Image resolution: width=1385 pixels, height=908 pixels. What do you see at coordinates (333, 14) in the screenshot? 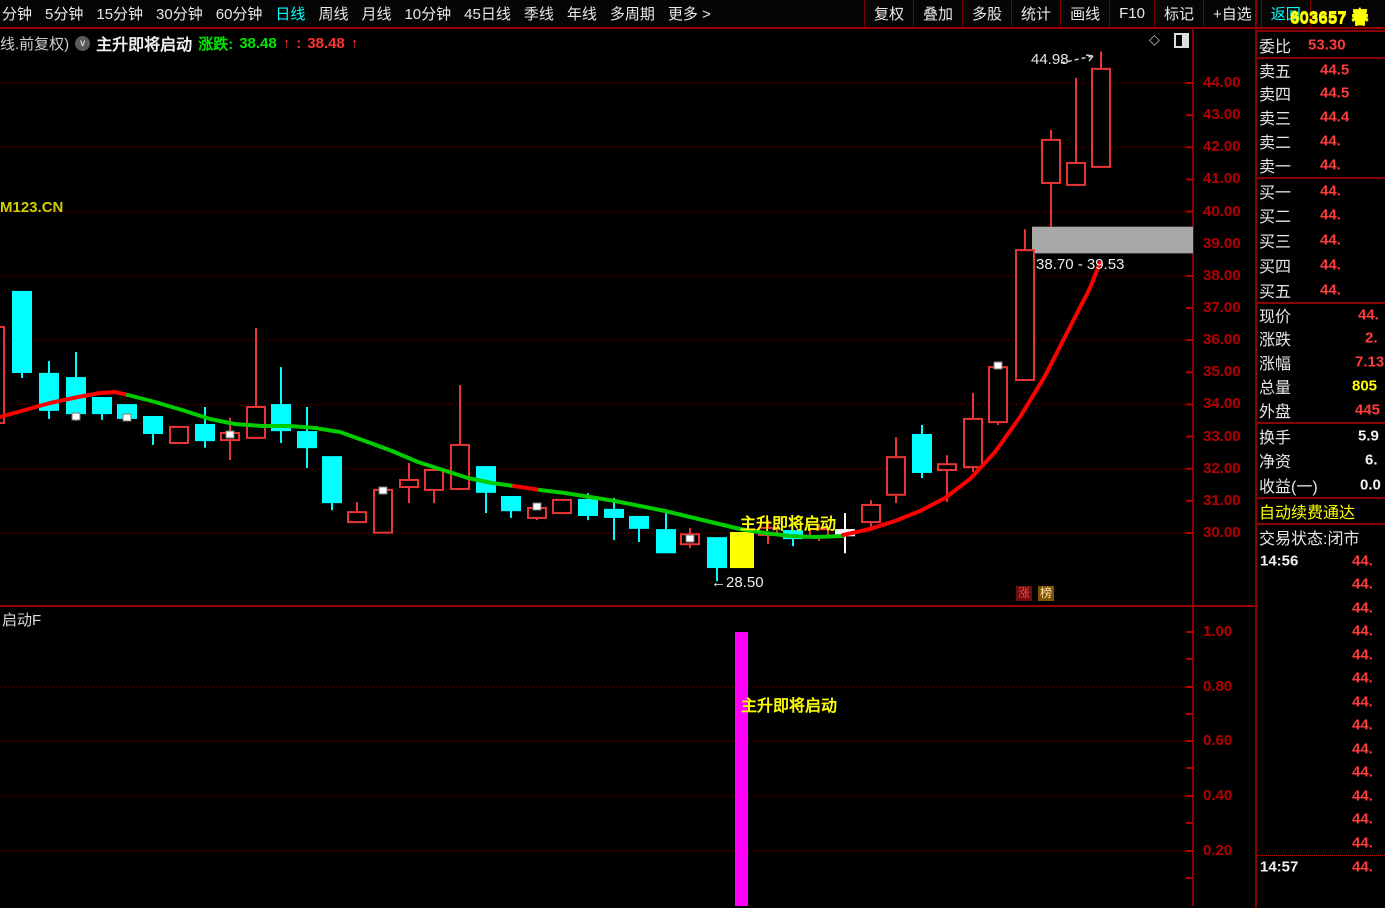
I see `tab-周线: 周线` at bounding box center [333, 14].